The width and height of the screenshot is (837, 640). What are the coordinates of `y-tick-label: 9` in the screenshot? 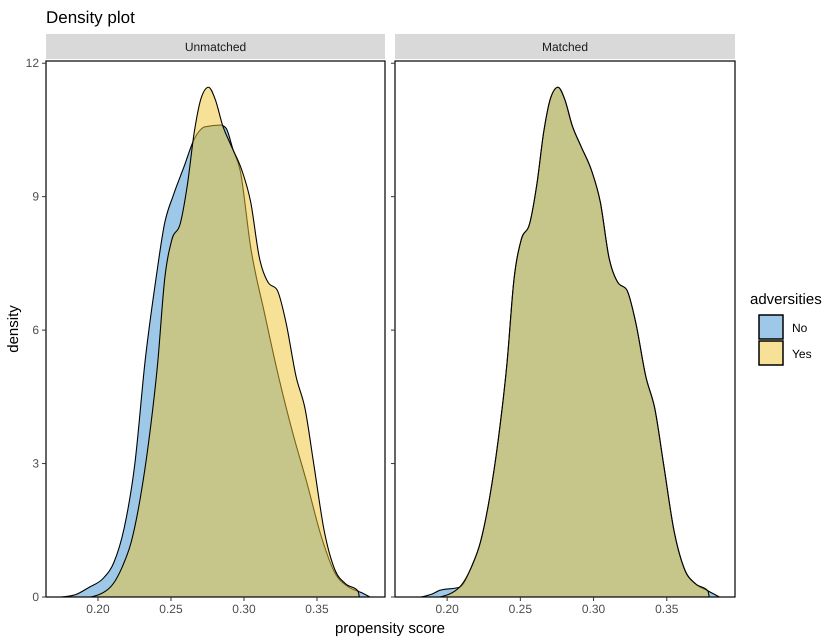 It's located at (36, 197).